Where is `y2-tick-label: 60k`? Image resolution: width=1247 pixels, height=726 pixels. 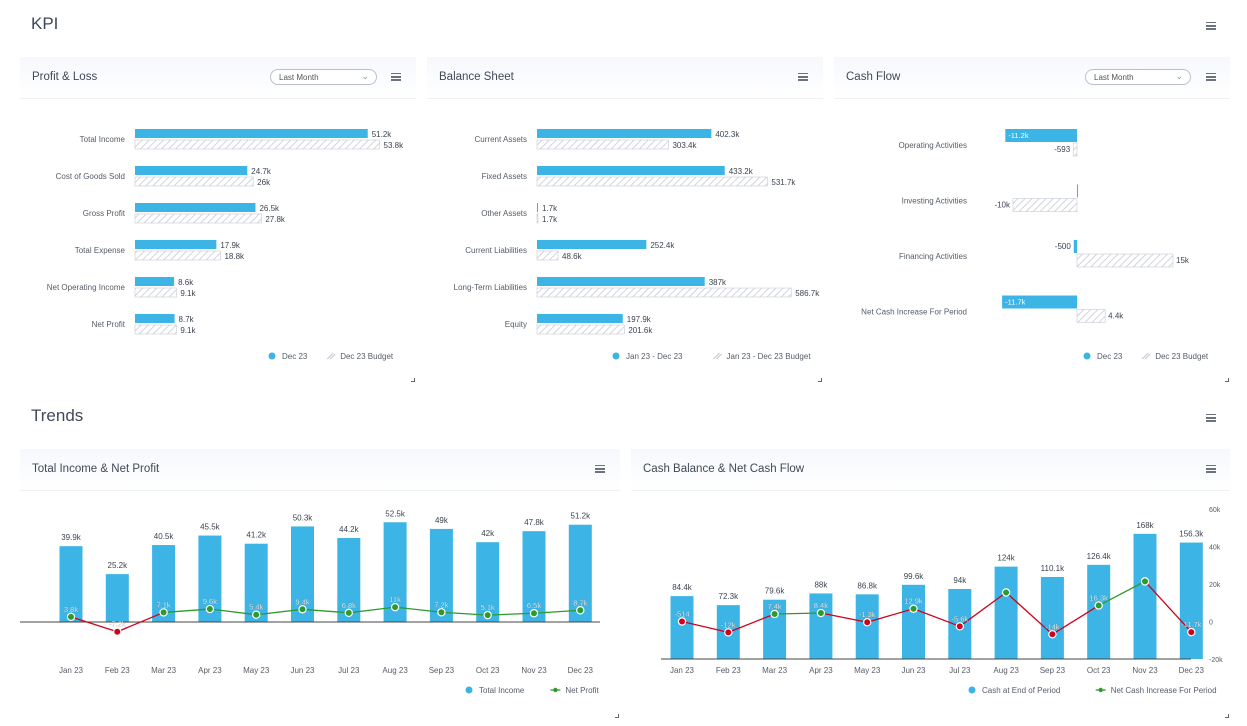
y2-tick-label: 60k is located at coordinates (1215, 510).